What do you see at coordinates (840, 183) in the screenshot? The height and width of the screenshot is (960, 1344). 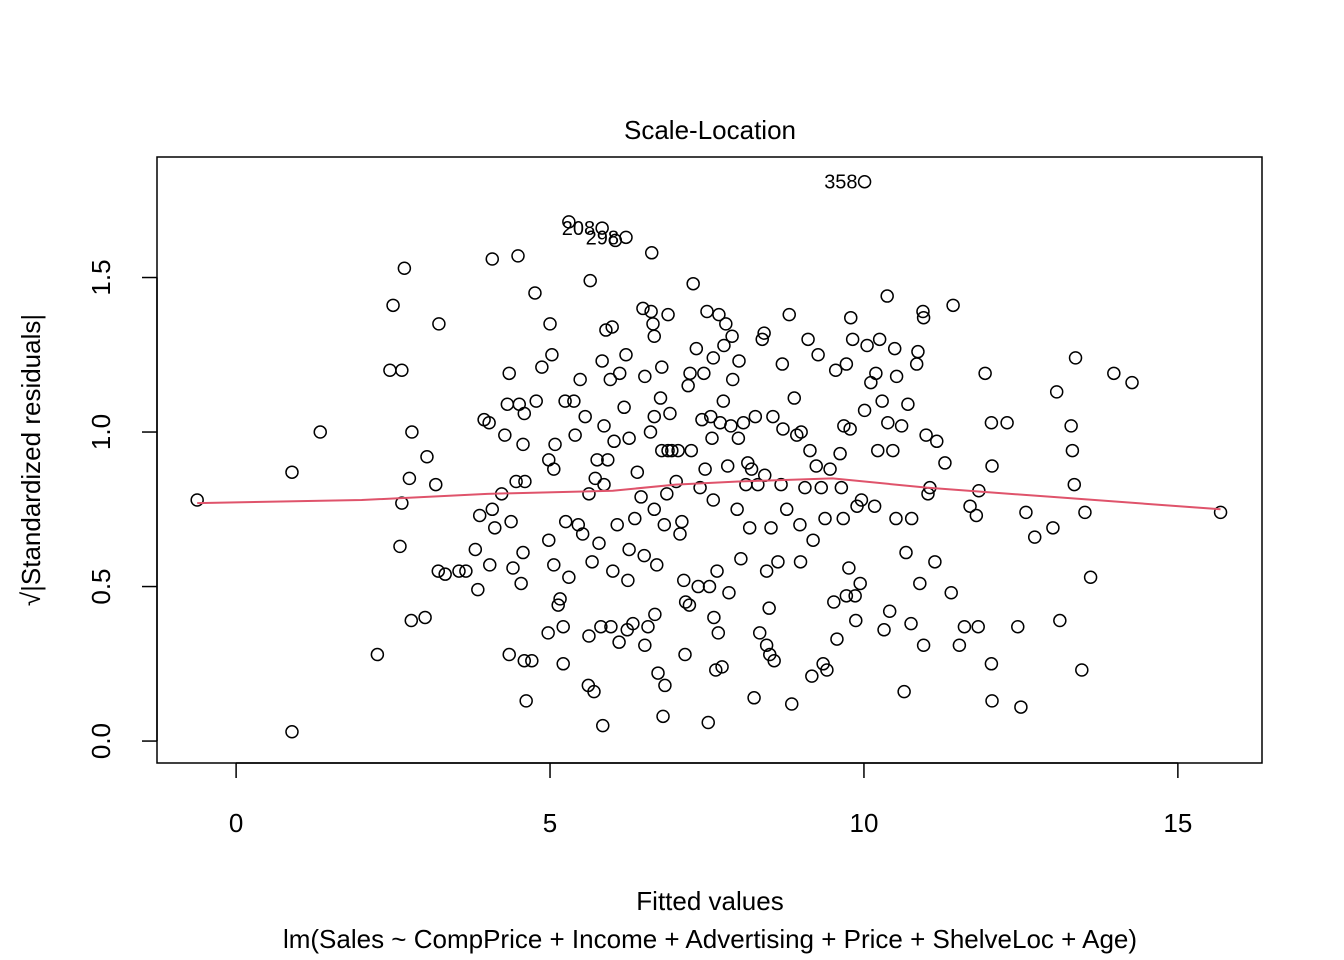 I see `point-label: 358` at bounding box center [840, 183].